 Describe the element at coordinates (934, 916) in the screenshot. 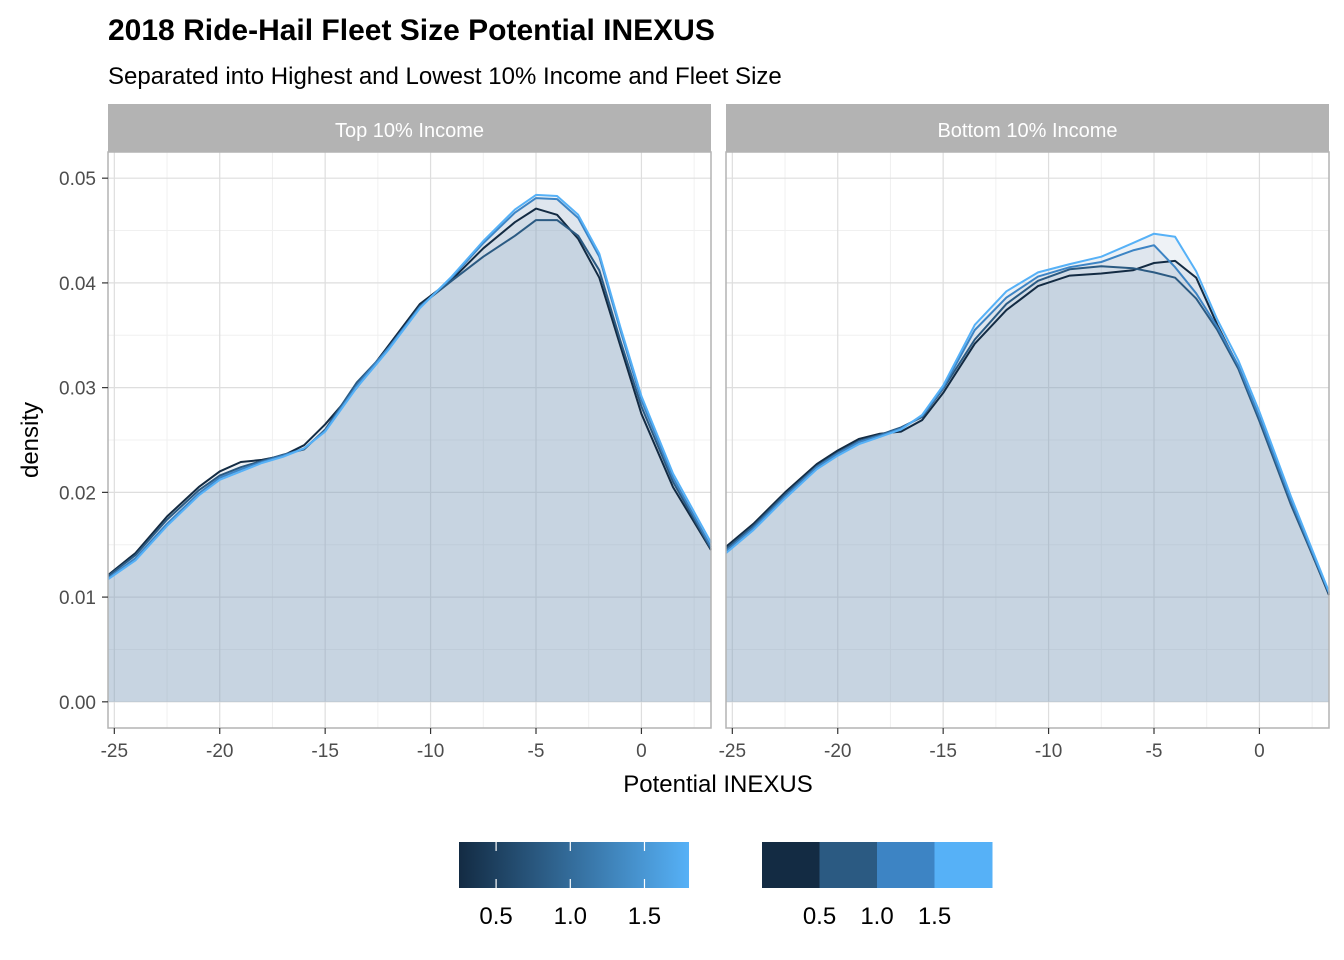

I see `legend-break-label: 1.5` at that location.